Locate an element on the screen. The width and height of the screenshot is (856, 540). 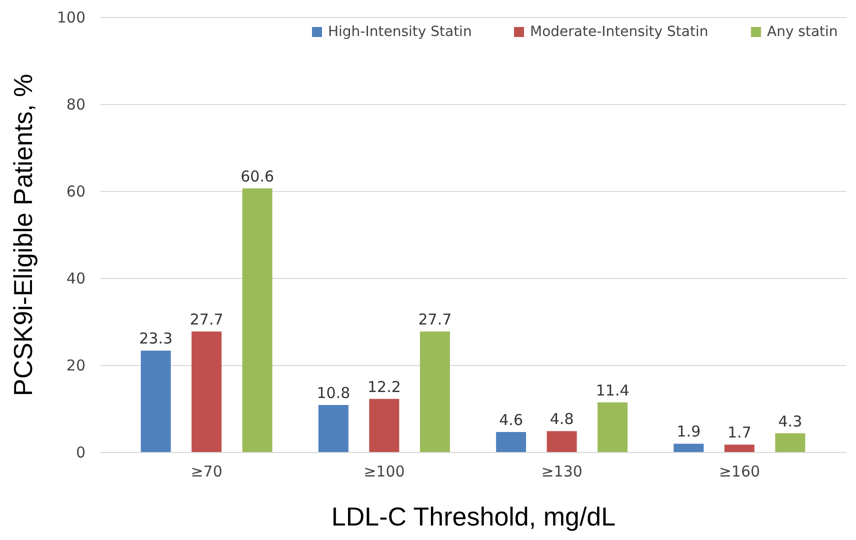
data-label: 11.4 is located at coordinates (613, 390).